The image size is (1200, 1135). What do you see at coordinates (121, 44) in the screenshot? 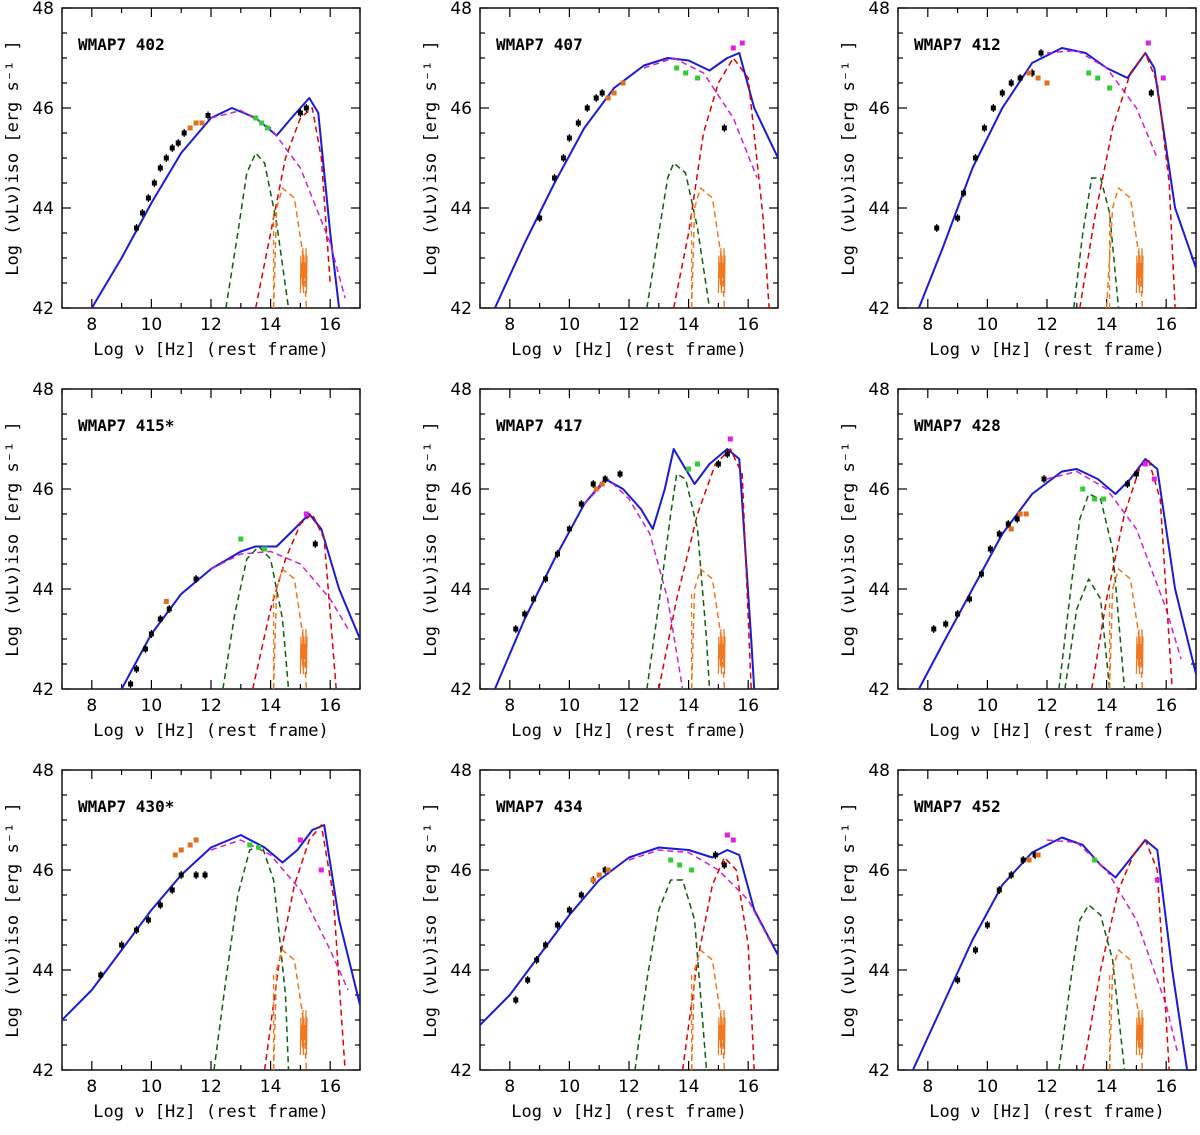
I see `panel-title: WMAP7 402` at bounding box center [121, 44].